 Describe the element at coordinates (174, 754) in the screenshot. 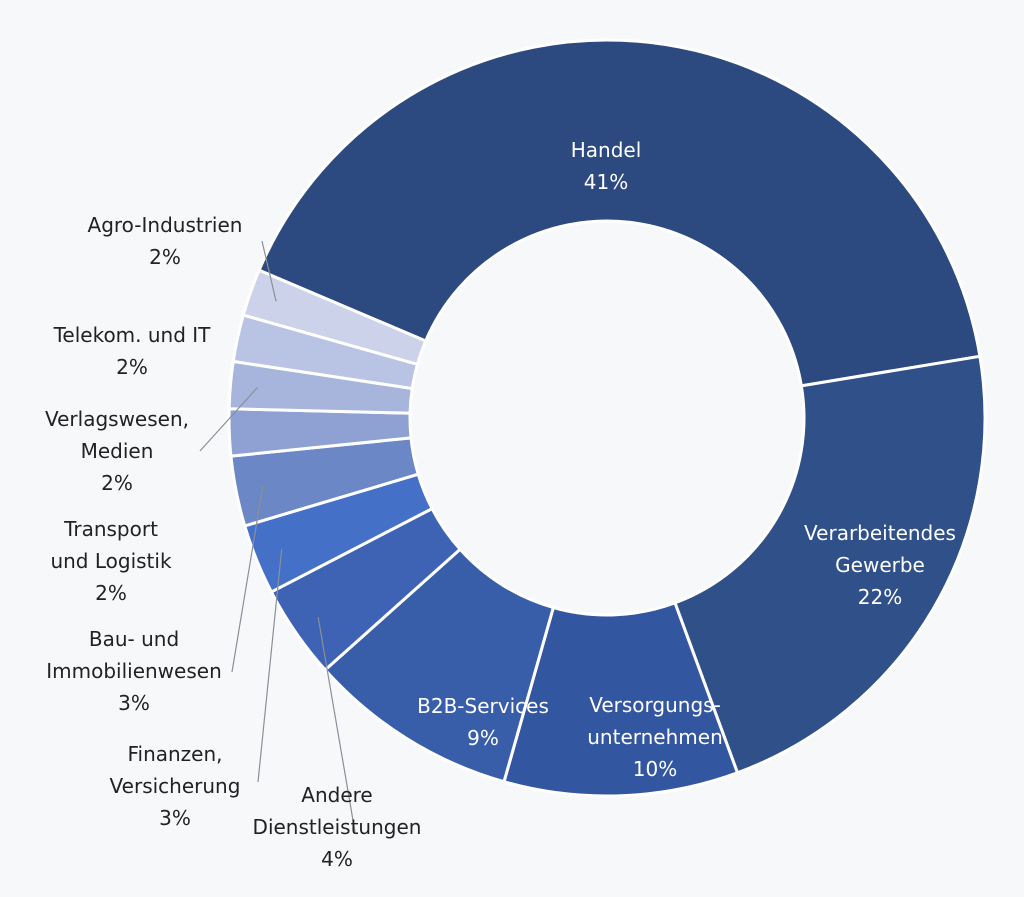

I see `category-label-finanzen-versicherung: Finanzen,` at that location.